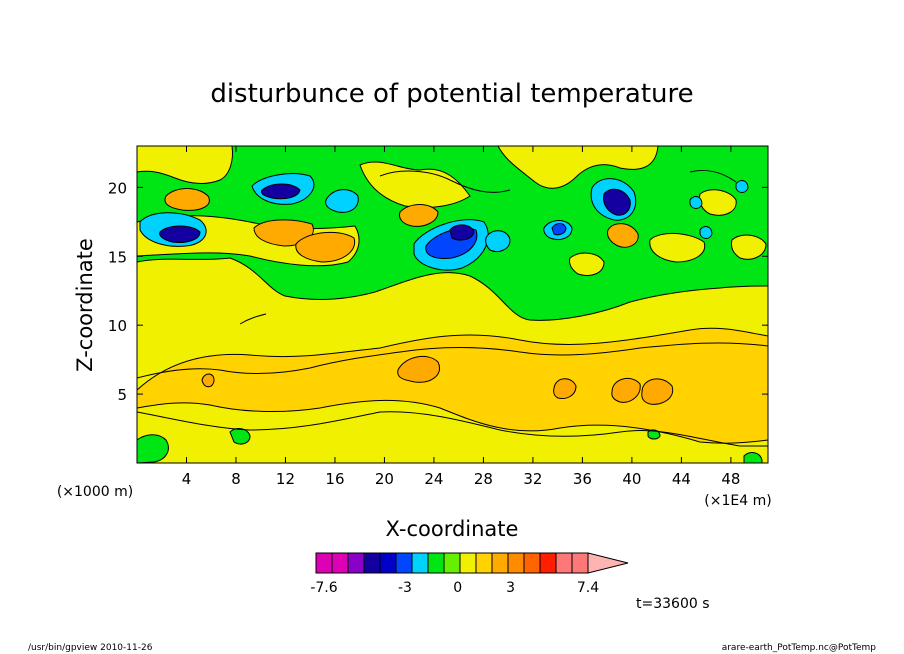 The width and height of the screenshot is (904, 654). What do you see at coordinates (532, 479) in the screenshot?
I see `x-tick-label: 32` at bounding box center [532, 479].